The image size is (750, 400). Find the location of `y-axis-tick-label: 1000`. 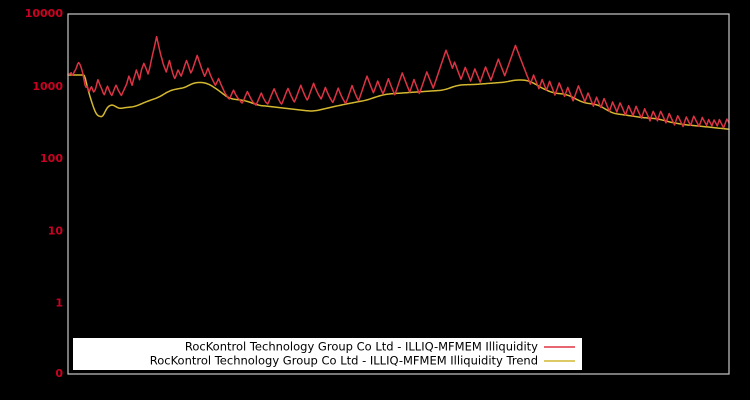

y-axis-tick-label: 1000 is located at coordinates (47, 86).